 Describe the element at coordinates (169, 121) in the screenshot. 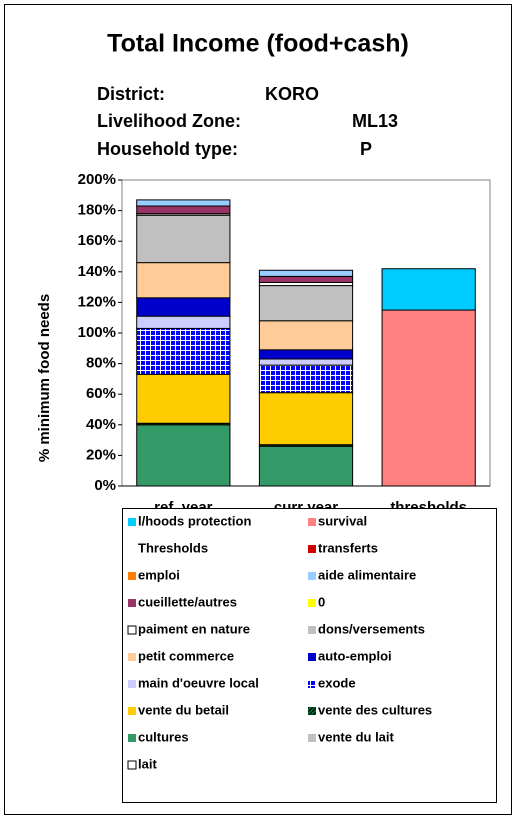

I see `info-label: Livelihood Zone:` at that location.